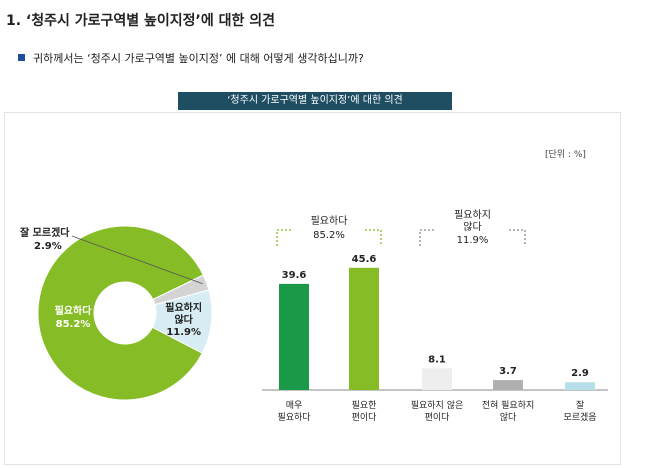 Image resolution: width=648 pixels, height=468 pixels. I want to click on page-title: 1. ‘청주시 가로구역별 높이지정’에 대한 의견, so click(141, 21).